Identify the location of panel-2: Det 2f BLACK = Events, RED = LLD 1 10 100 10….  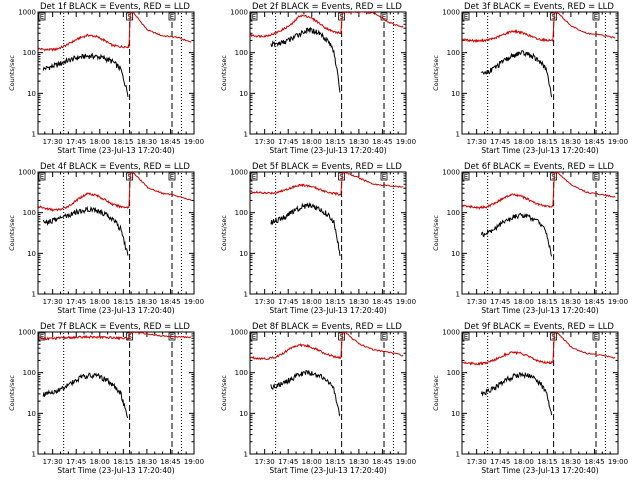
(318, 78).